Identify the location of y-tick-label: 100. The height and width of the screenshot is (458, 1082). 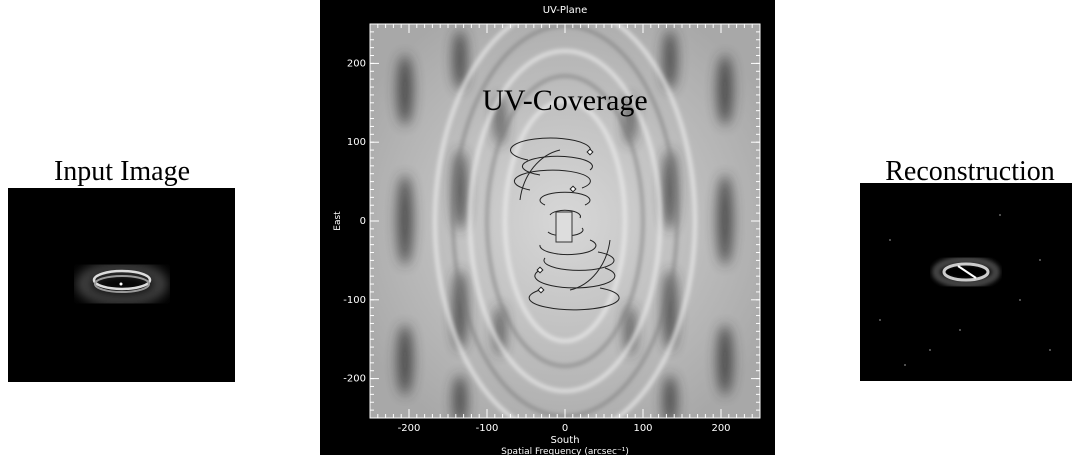
(356, 142).